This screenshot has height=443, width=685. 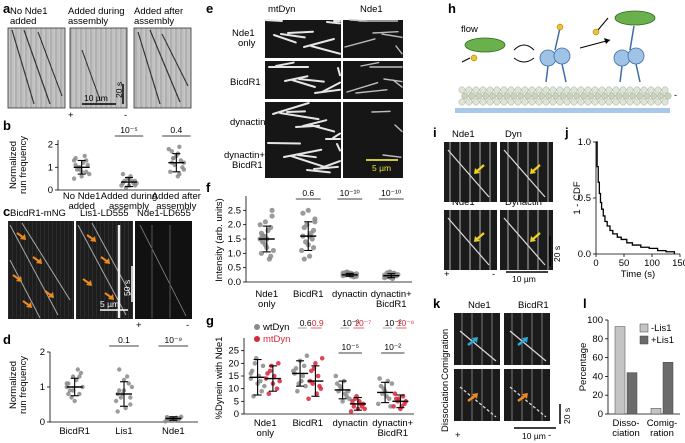 What do you see at coordinates (7, 8) in the screenshot?
I see `panel-label-a: a` at bounding box center [7, 8].